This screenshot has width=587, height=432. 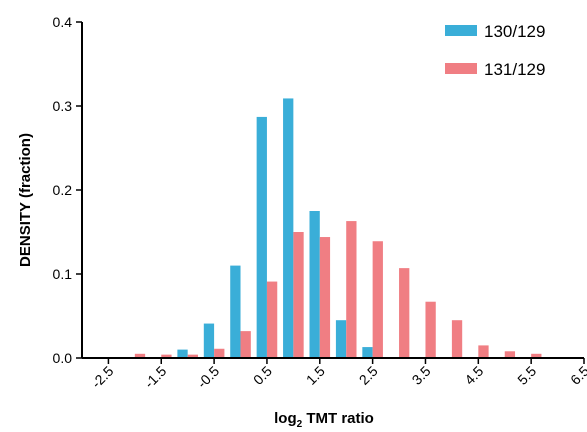 What do you see at coordinates (63, 358) in the screenshot?
I see `y-tick-label: 0.0` at bounding box center [63, 358].